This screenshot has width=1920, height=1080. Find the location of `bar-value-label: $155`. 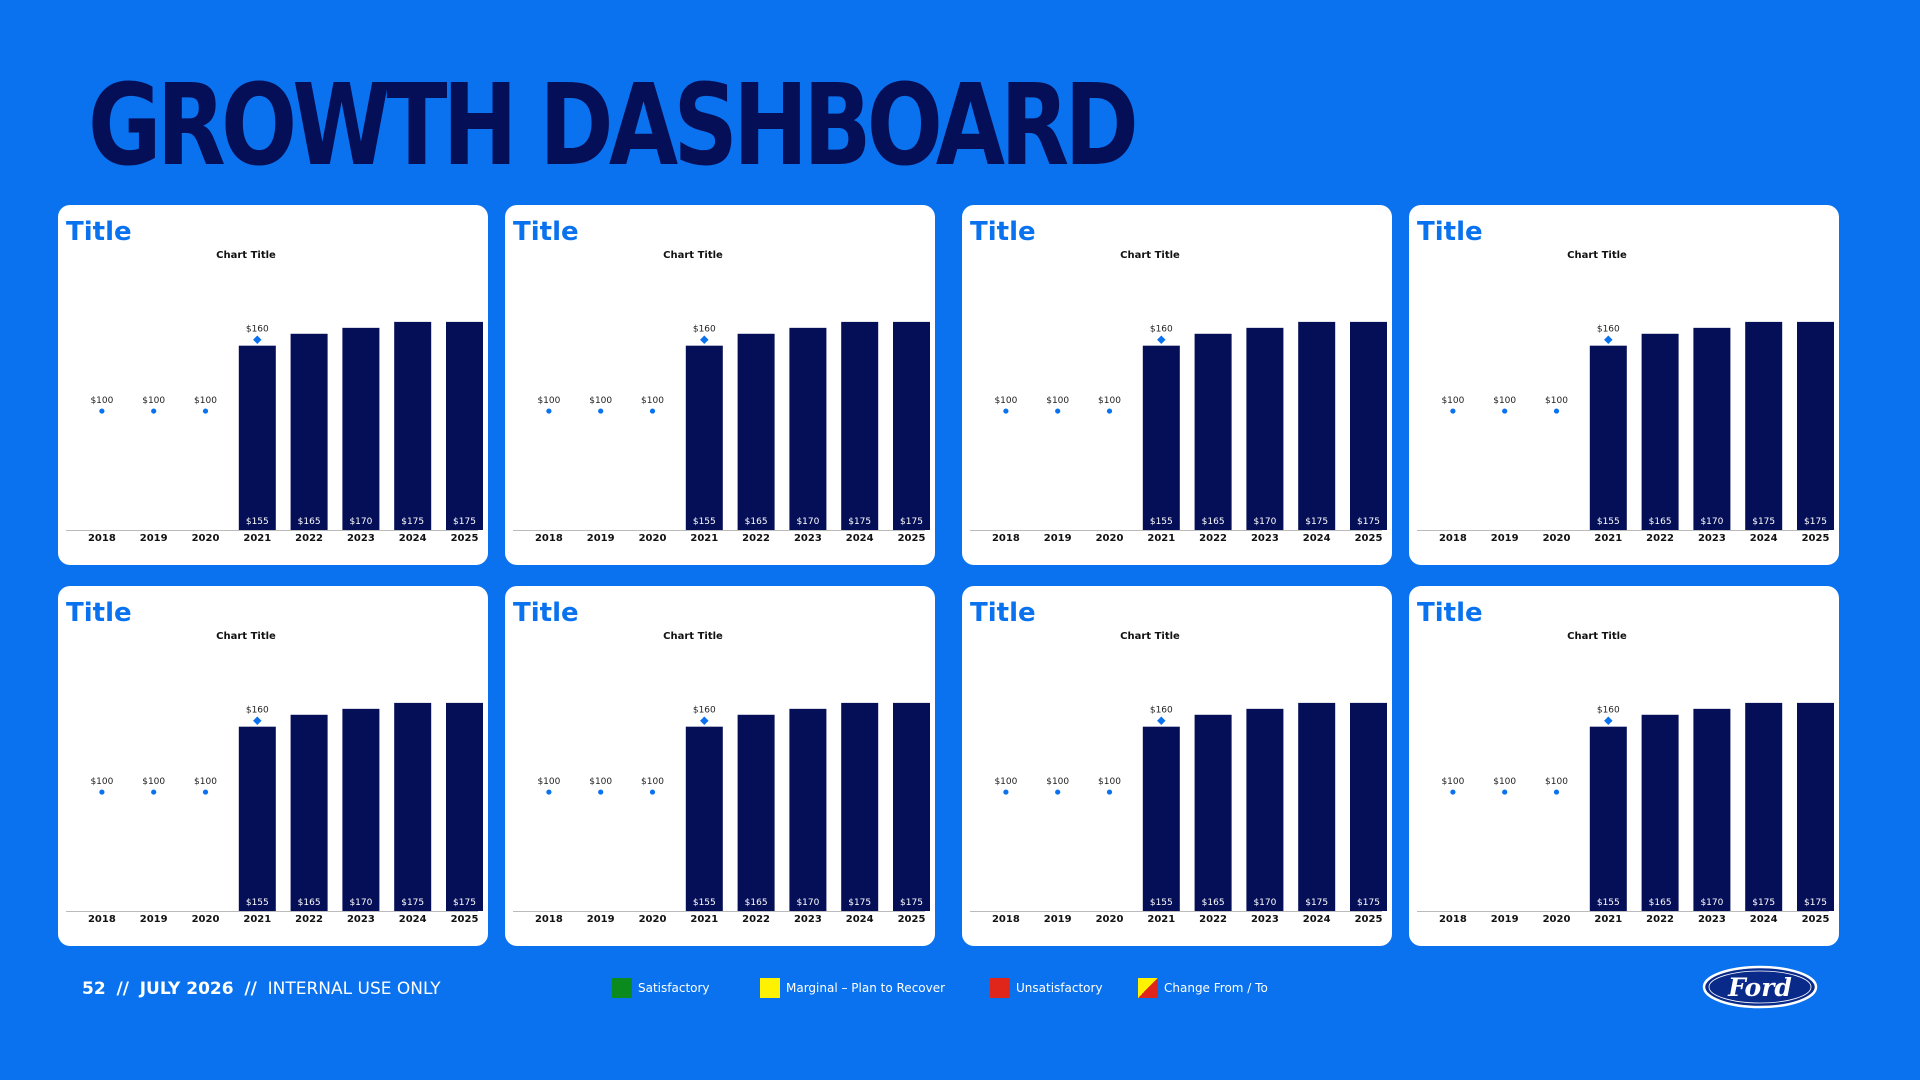

bar-value-label: $155 is located at coordinates (704, 903).